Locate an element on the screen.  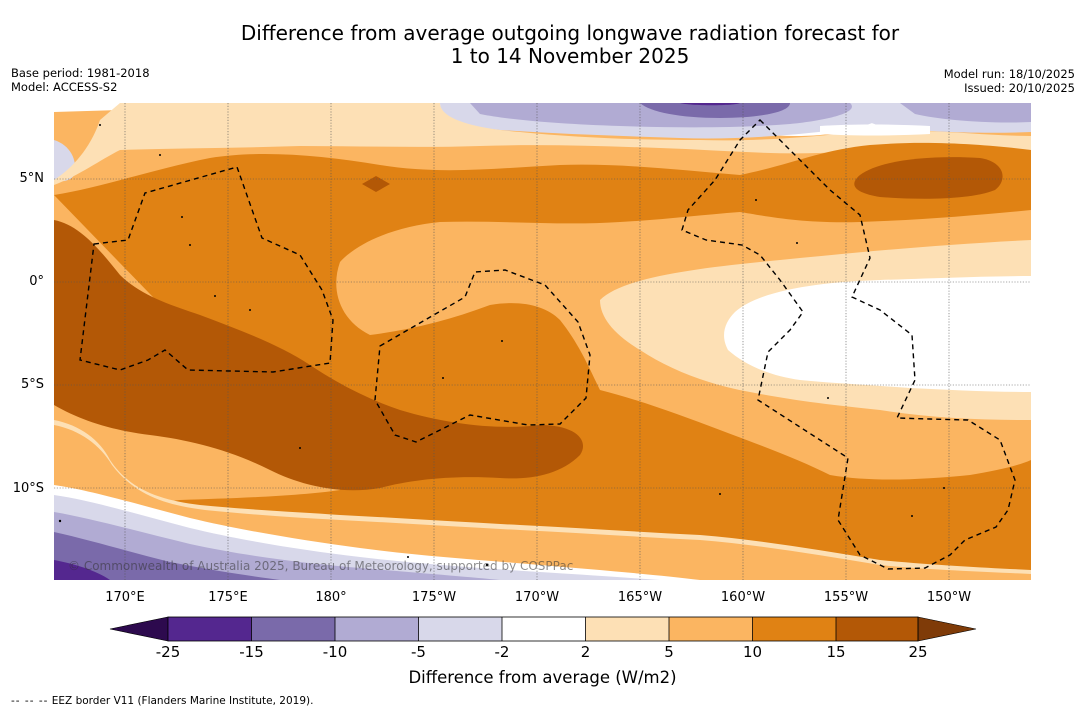
meta-right: Model run: 18/10/2025 Issued: 20/10/2025 is located at coordinates (1009, 81).